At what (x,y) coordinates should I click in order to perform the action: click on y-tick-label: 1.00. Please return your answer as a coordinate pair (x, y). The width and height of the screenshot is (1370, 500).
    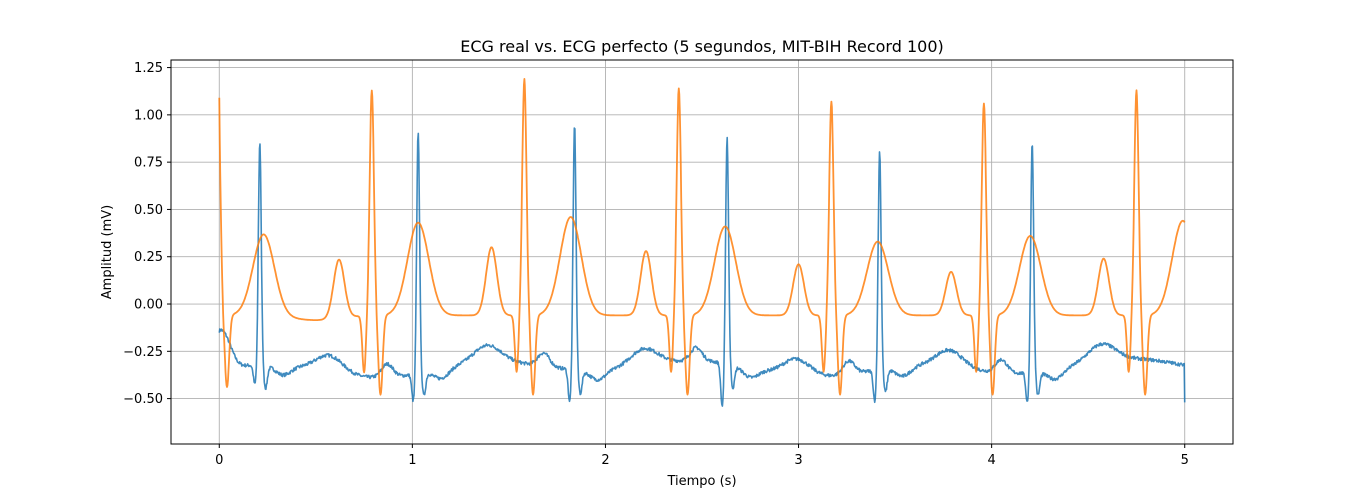
    Looking at the image, I should click on (148, 115).